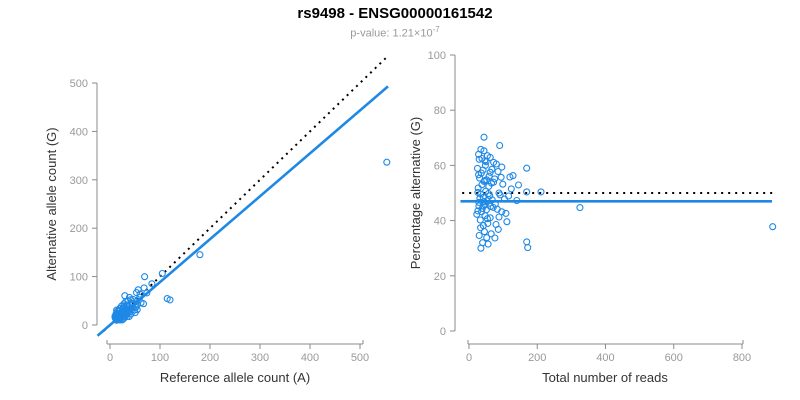 The width and height of the screenshot is (800, 400). What do you see at coordinates (360, 358) in the screenshot?
I see `x-tick-label: 500` at bounding box center [360, 358].